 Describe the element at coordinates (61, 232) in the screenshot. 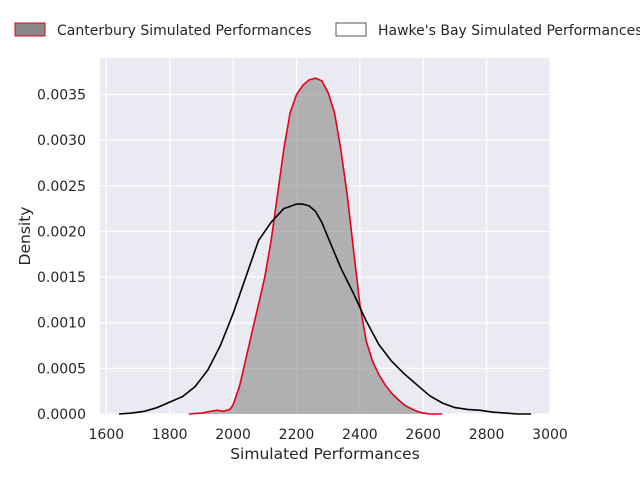

I see `y-tick-label: 0.0020` at that location.